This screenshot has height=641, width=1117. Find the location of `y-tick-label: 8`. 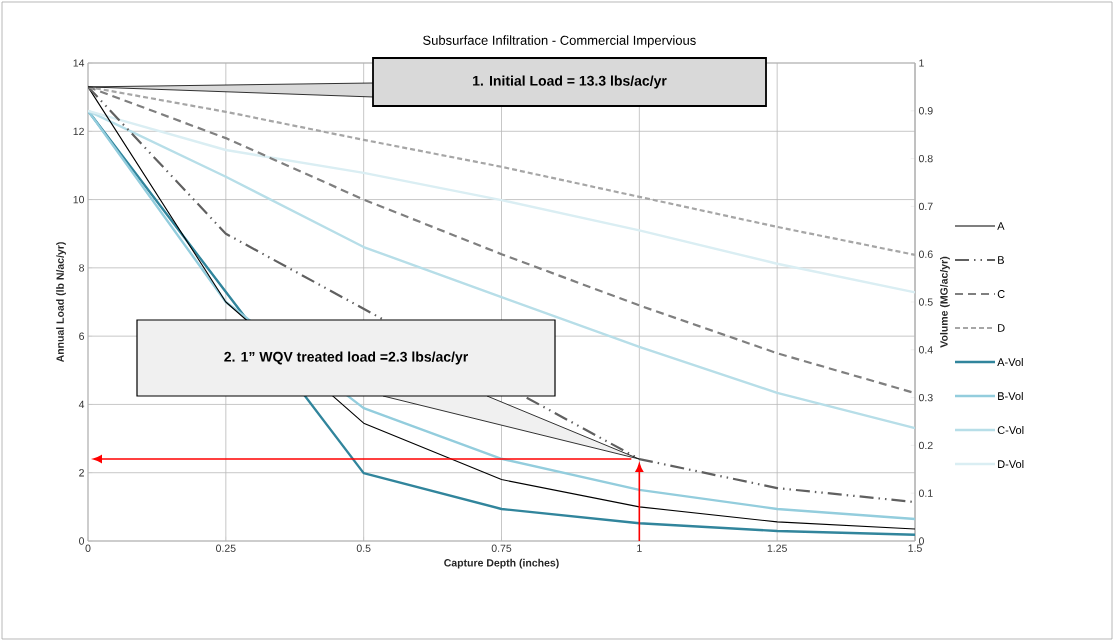

y-tick-label: 8 is located at coordinates (82, 268).